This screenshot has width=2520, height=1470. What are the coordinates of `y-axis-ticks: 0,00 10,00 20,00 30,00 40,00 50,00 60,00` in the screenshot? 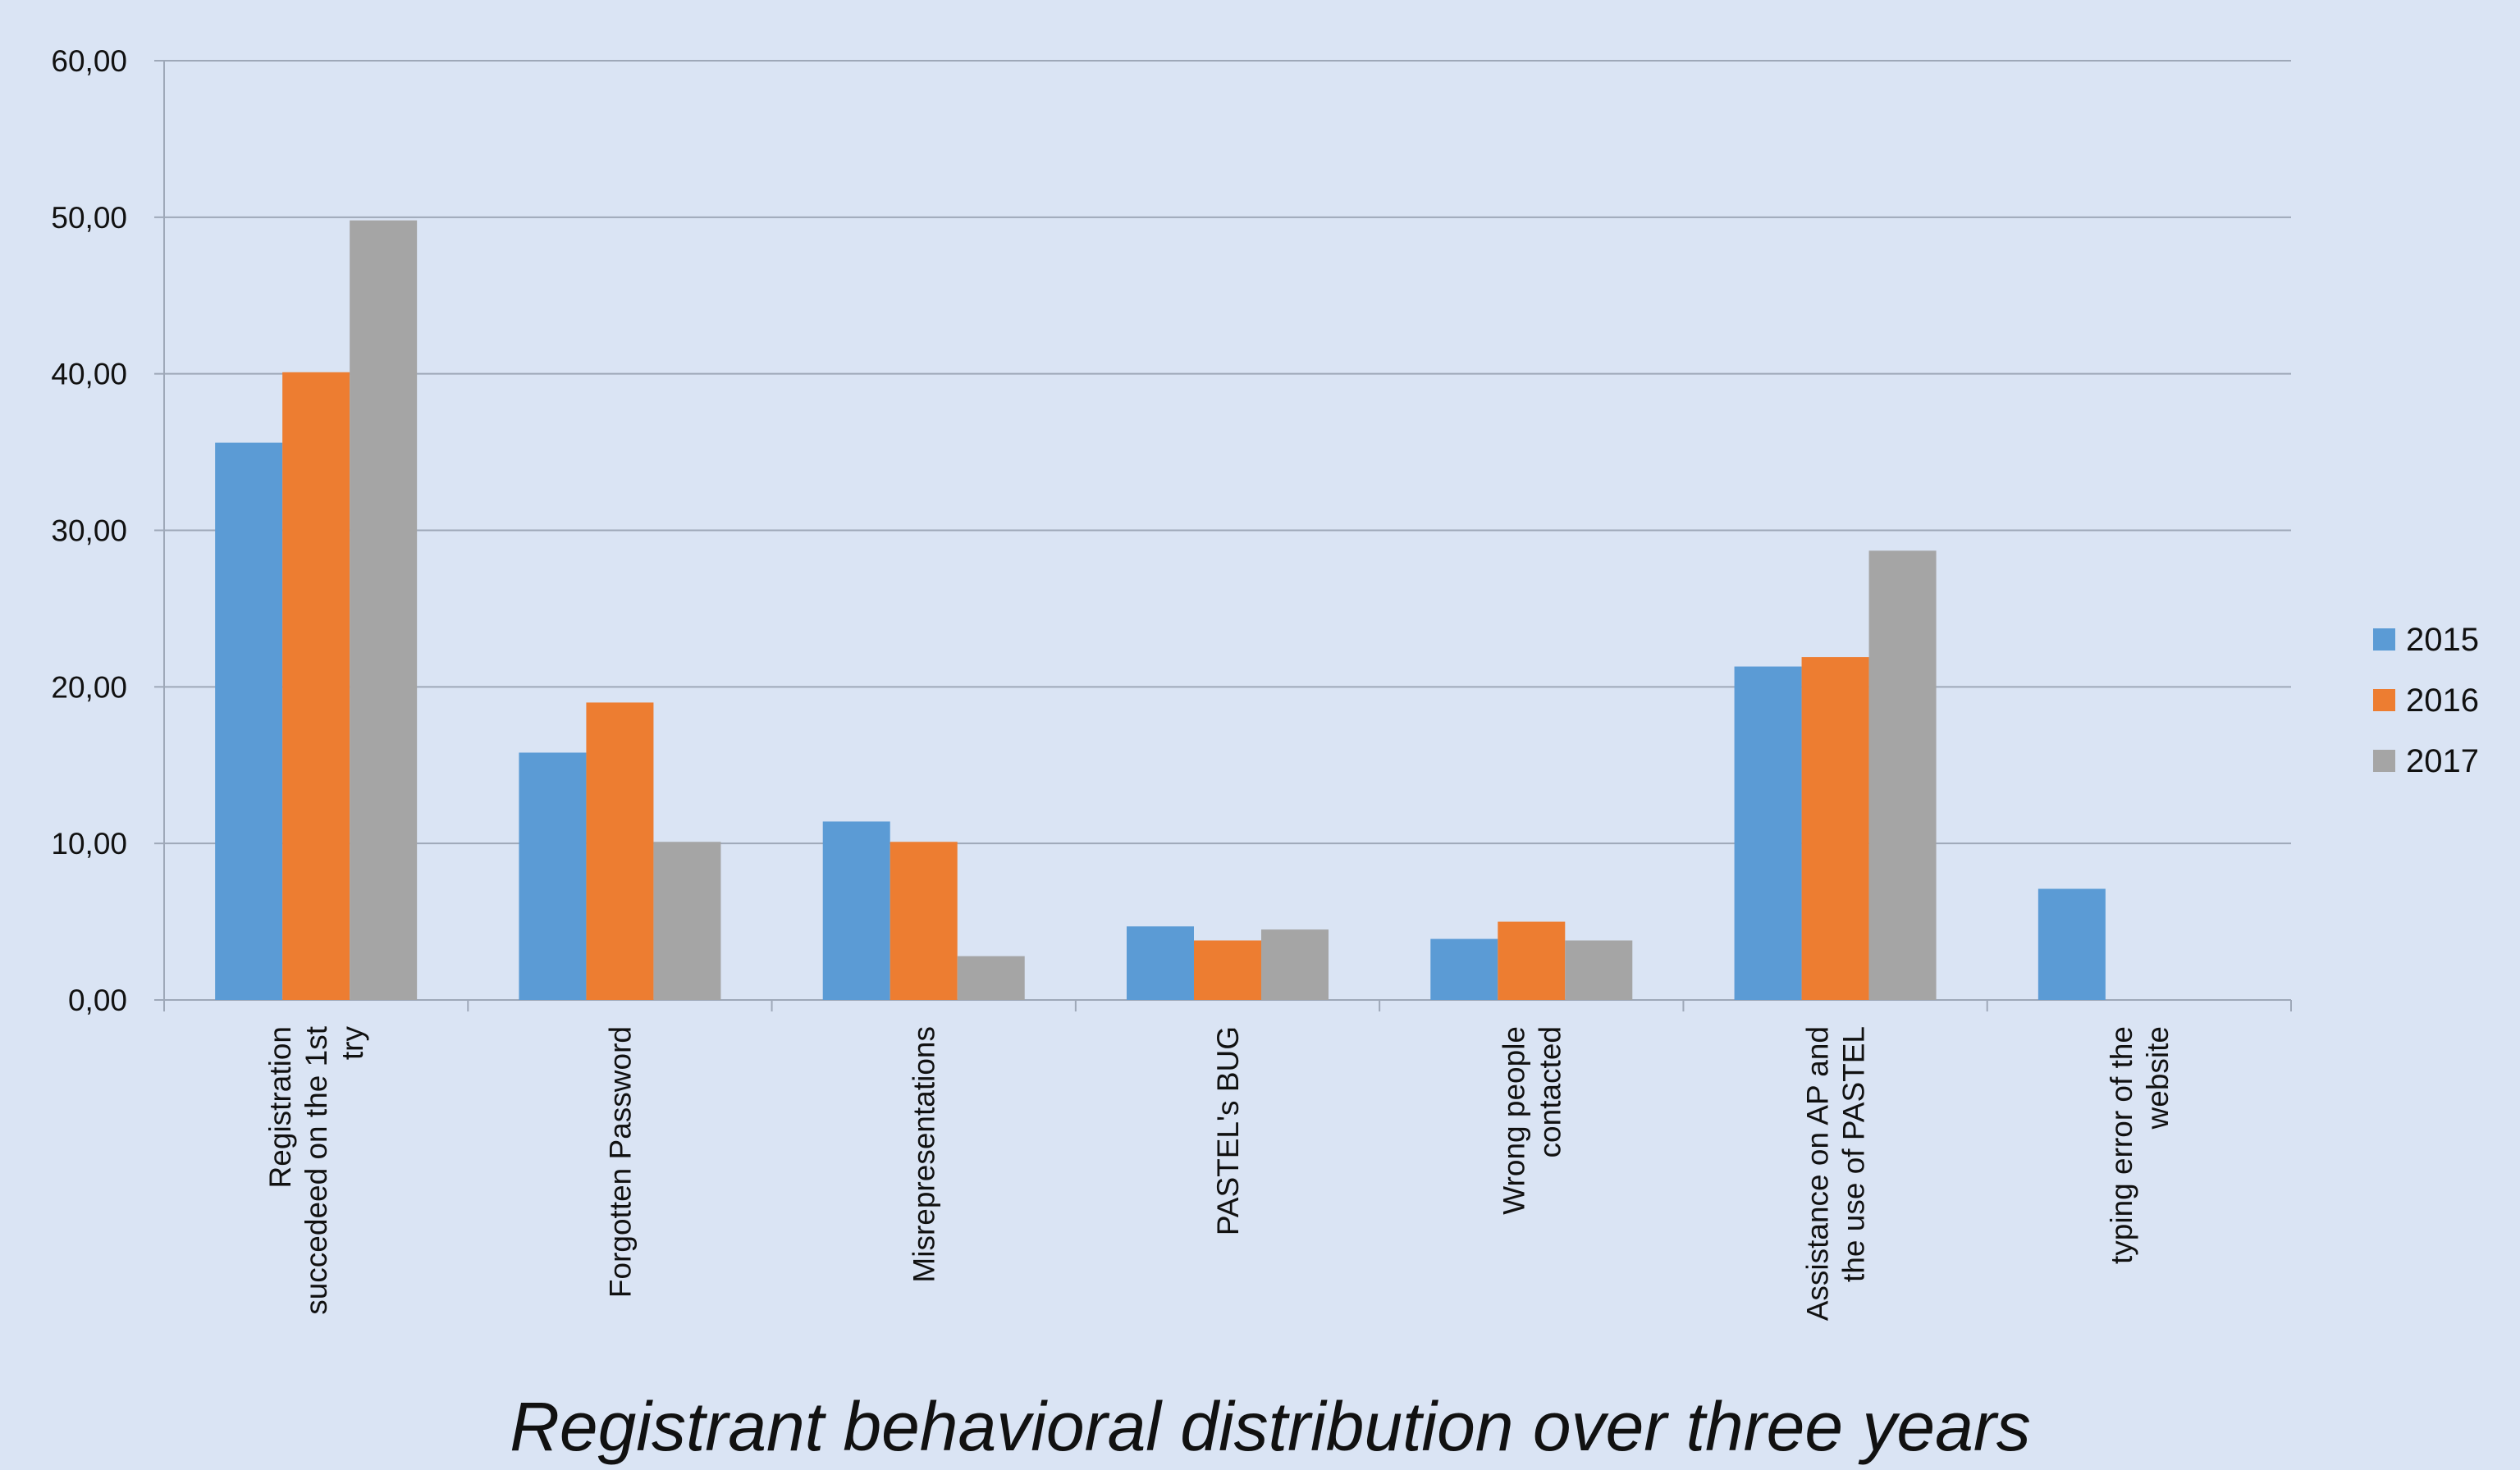 It's located at (89, 531).